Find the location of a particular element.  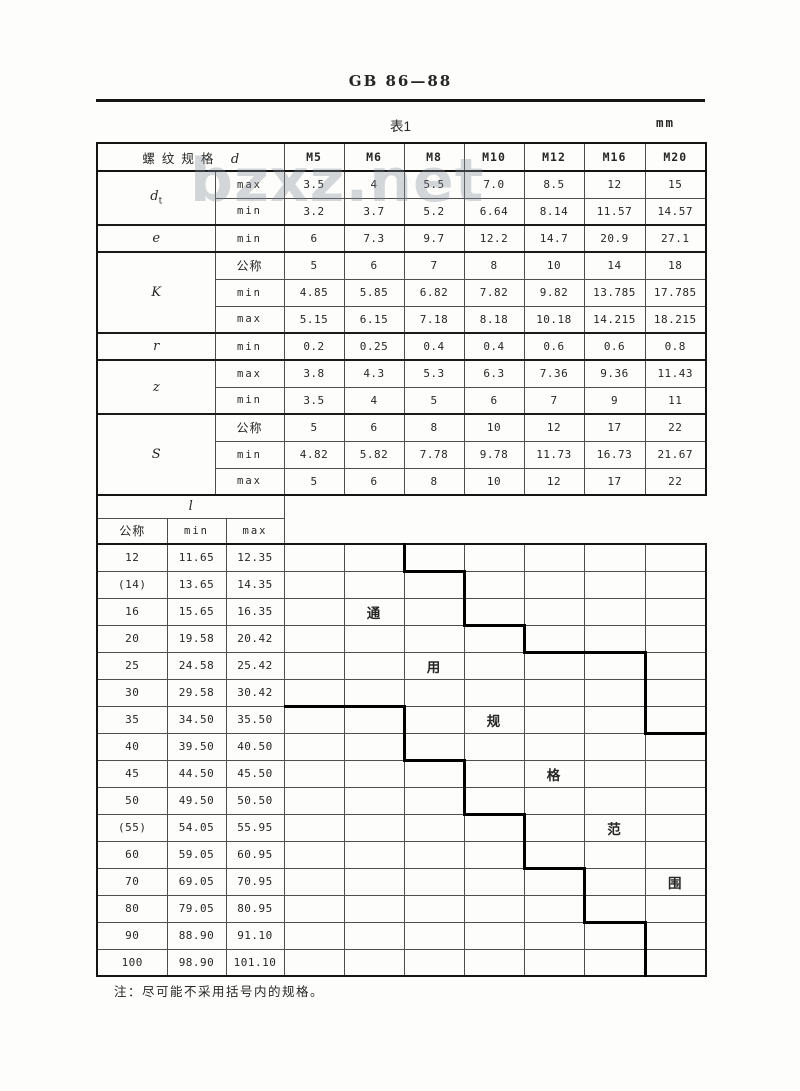

value-cell: 12.2 is located at coordinates (494, 238).